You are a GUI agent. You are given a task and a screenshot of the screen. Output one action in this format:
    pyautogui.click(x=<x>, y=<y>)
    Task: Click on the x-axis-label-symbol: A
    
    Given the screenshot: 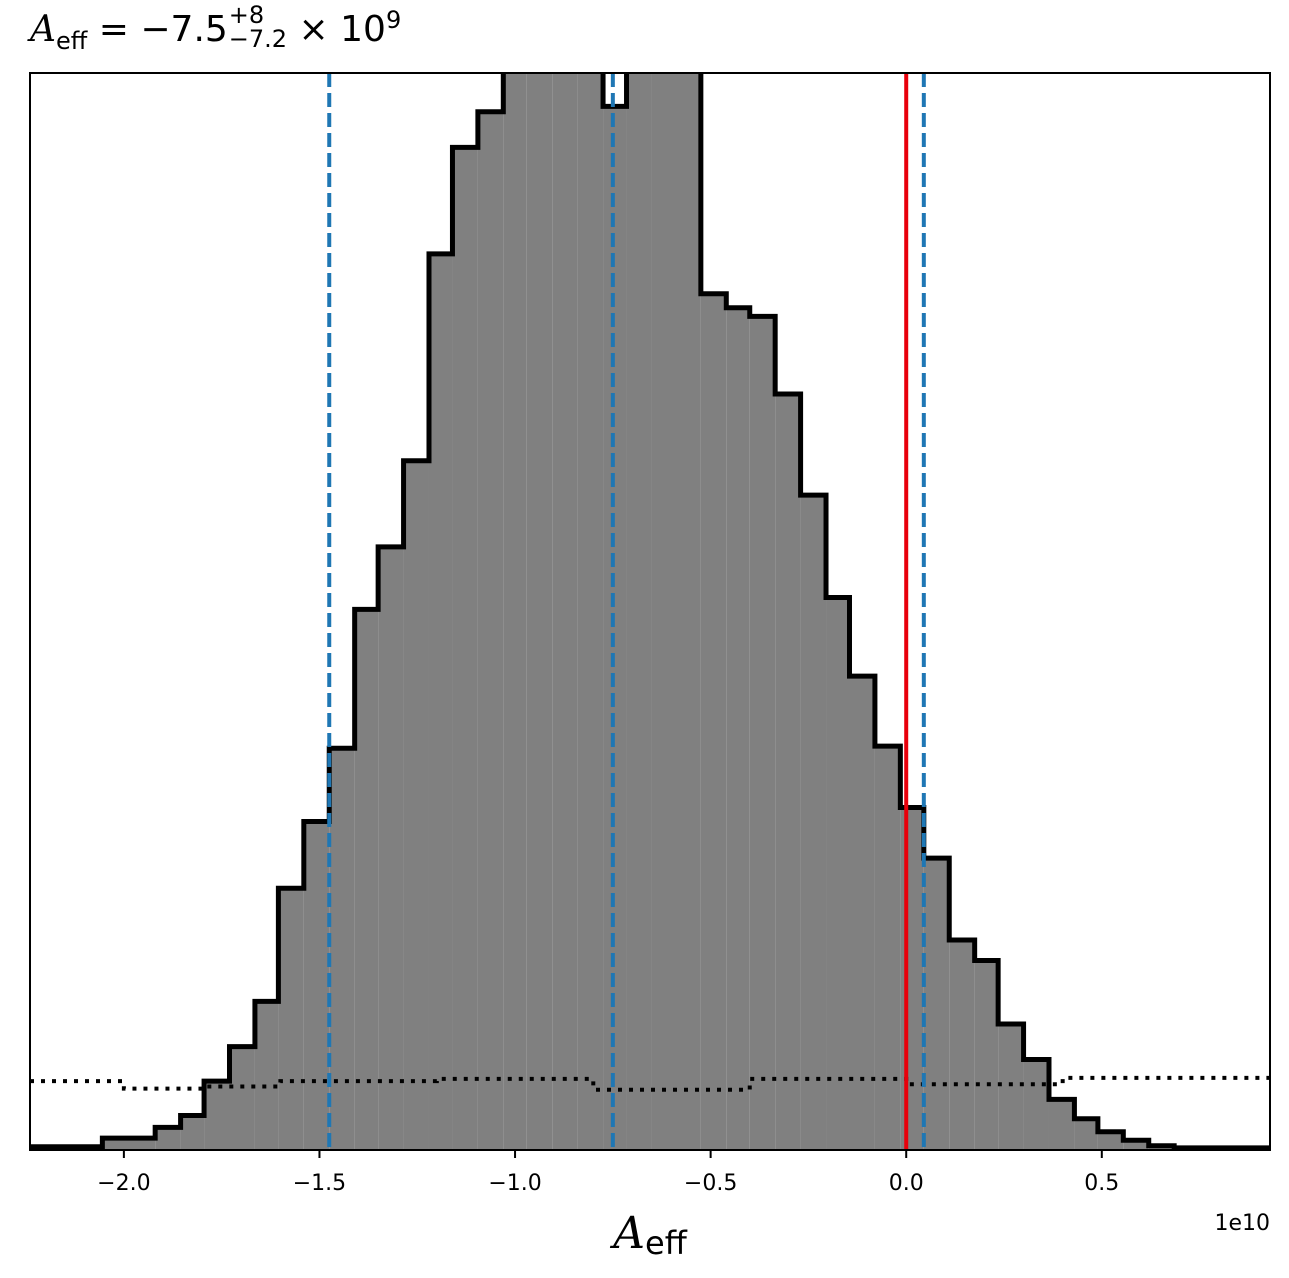 What is the action you would take?
    pyautogui.click(x=627, y=1233)
    